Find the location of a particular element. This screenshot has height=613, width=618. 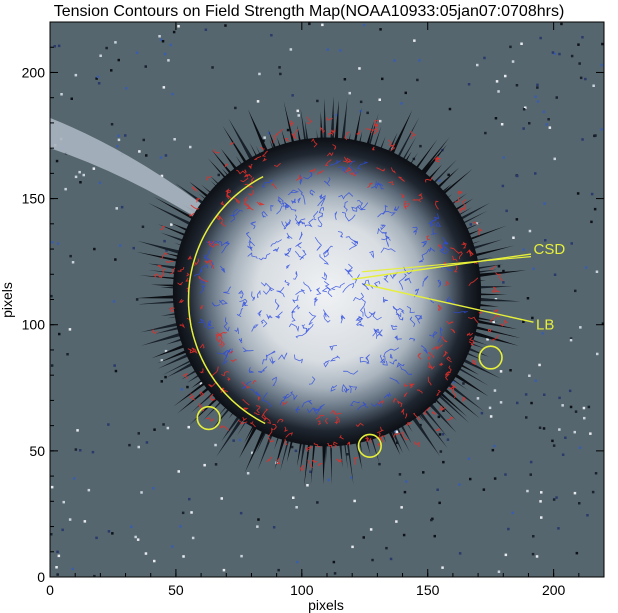

y-tick-label: 50 is located at coordinates (37, 451).